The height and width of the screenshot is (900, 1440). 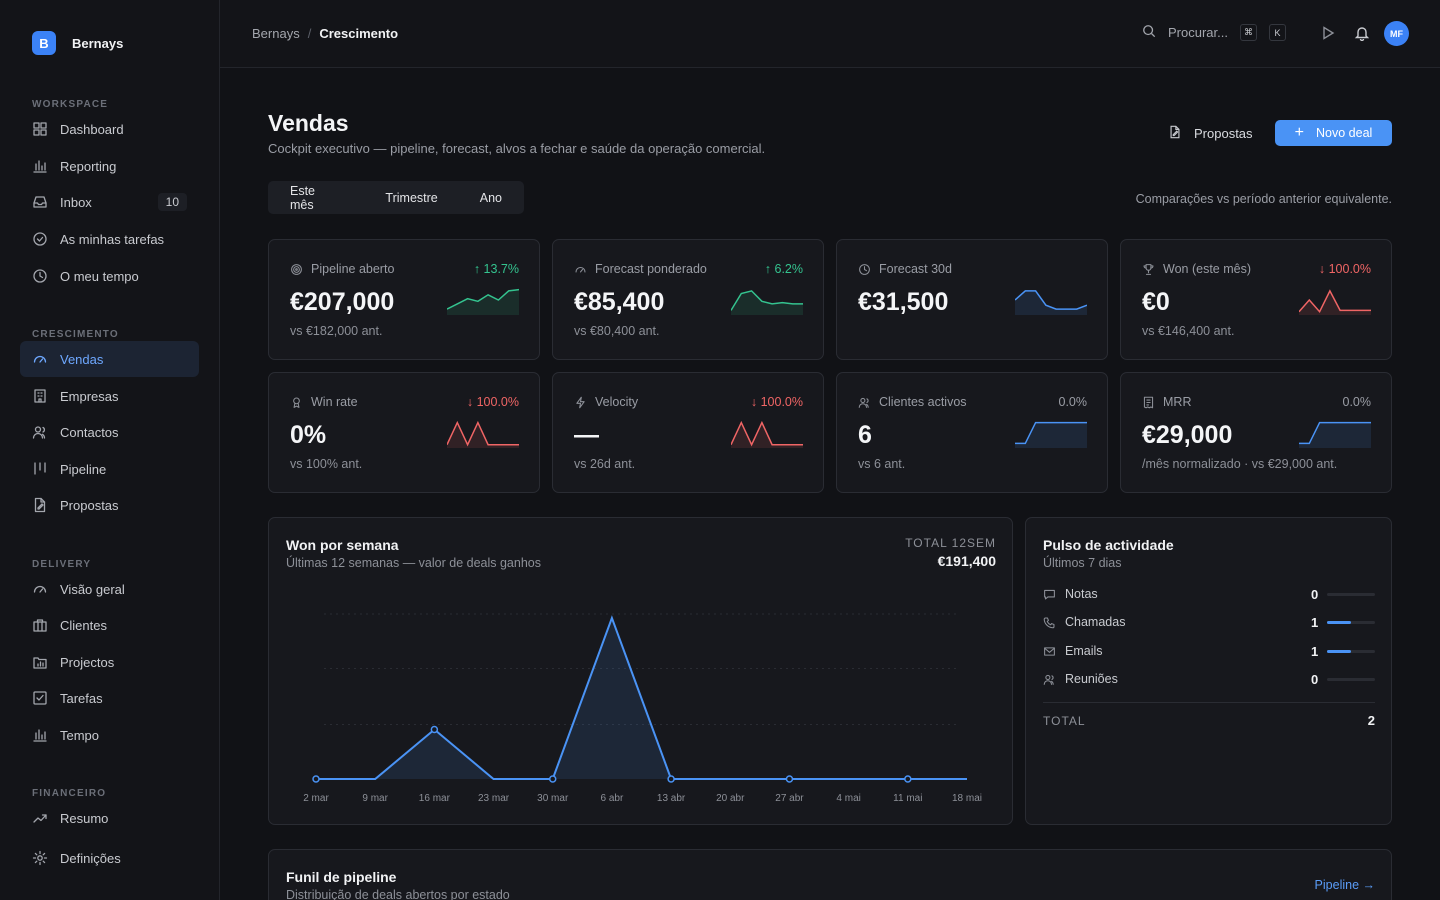 I want to click on proposals-button: Propostas, so click(x=1210, y=133).